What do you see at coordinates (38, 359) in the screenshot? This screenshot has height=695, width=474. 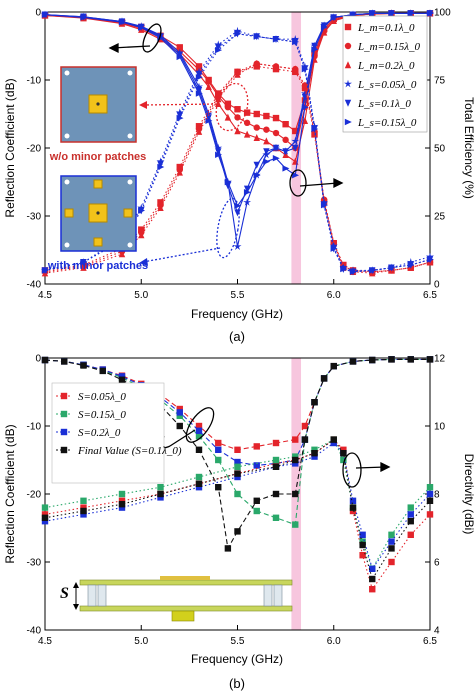 I see `y-left-tick-label: 0` at bounding box center [38, 359].